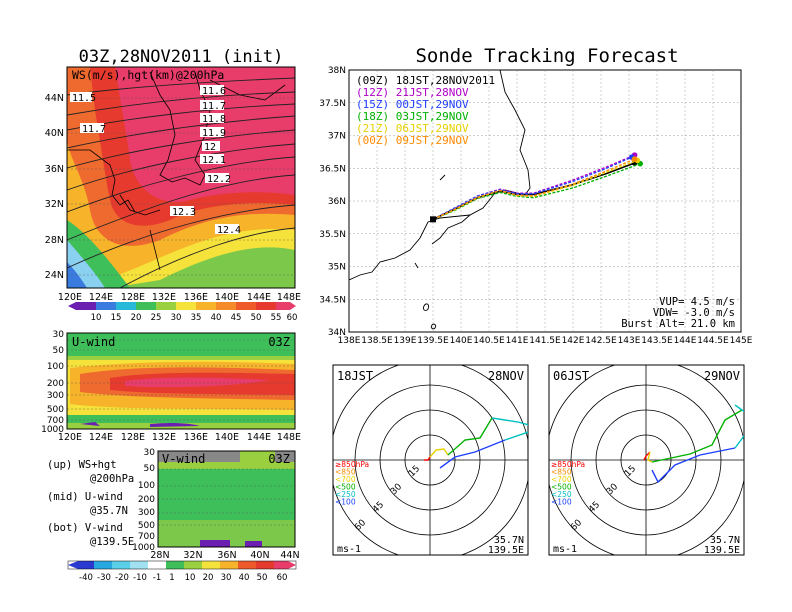 This screenshot has width=792, height=612. I want to click on track-lat-tick: 38N, so click(337, 71).